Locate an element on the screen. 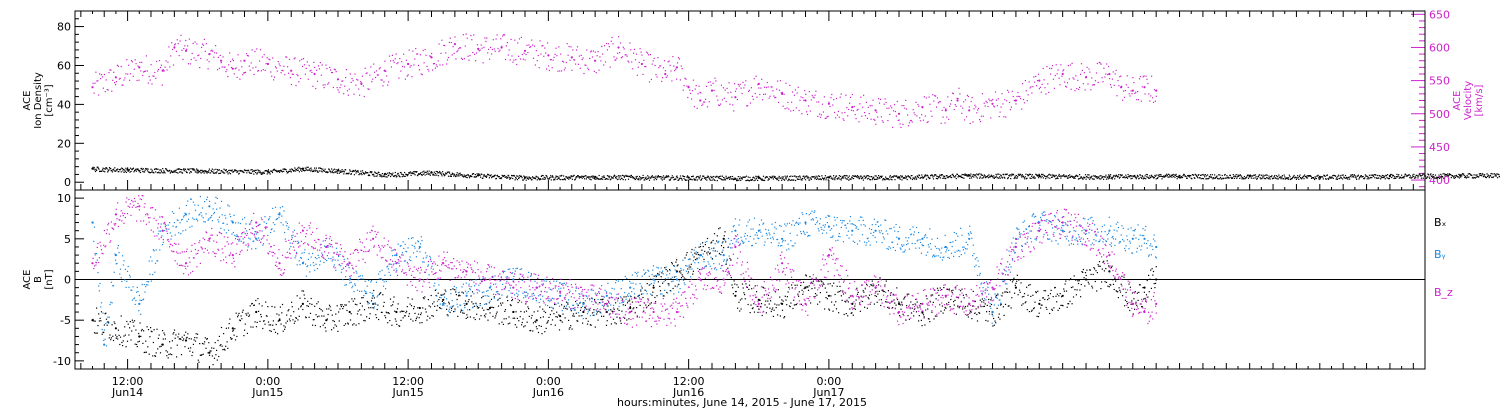 The width and height of the screenshot is (1500, 410). velocity-series-point is located at coordinates (852, 107).